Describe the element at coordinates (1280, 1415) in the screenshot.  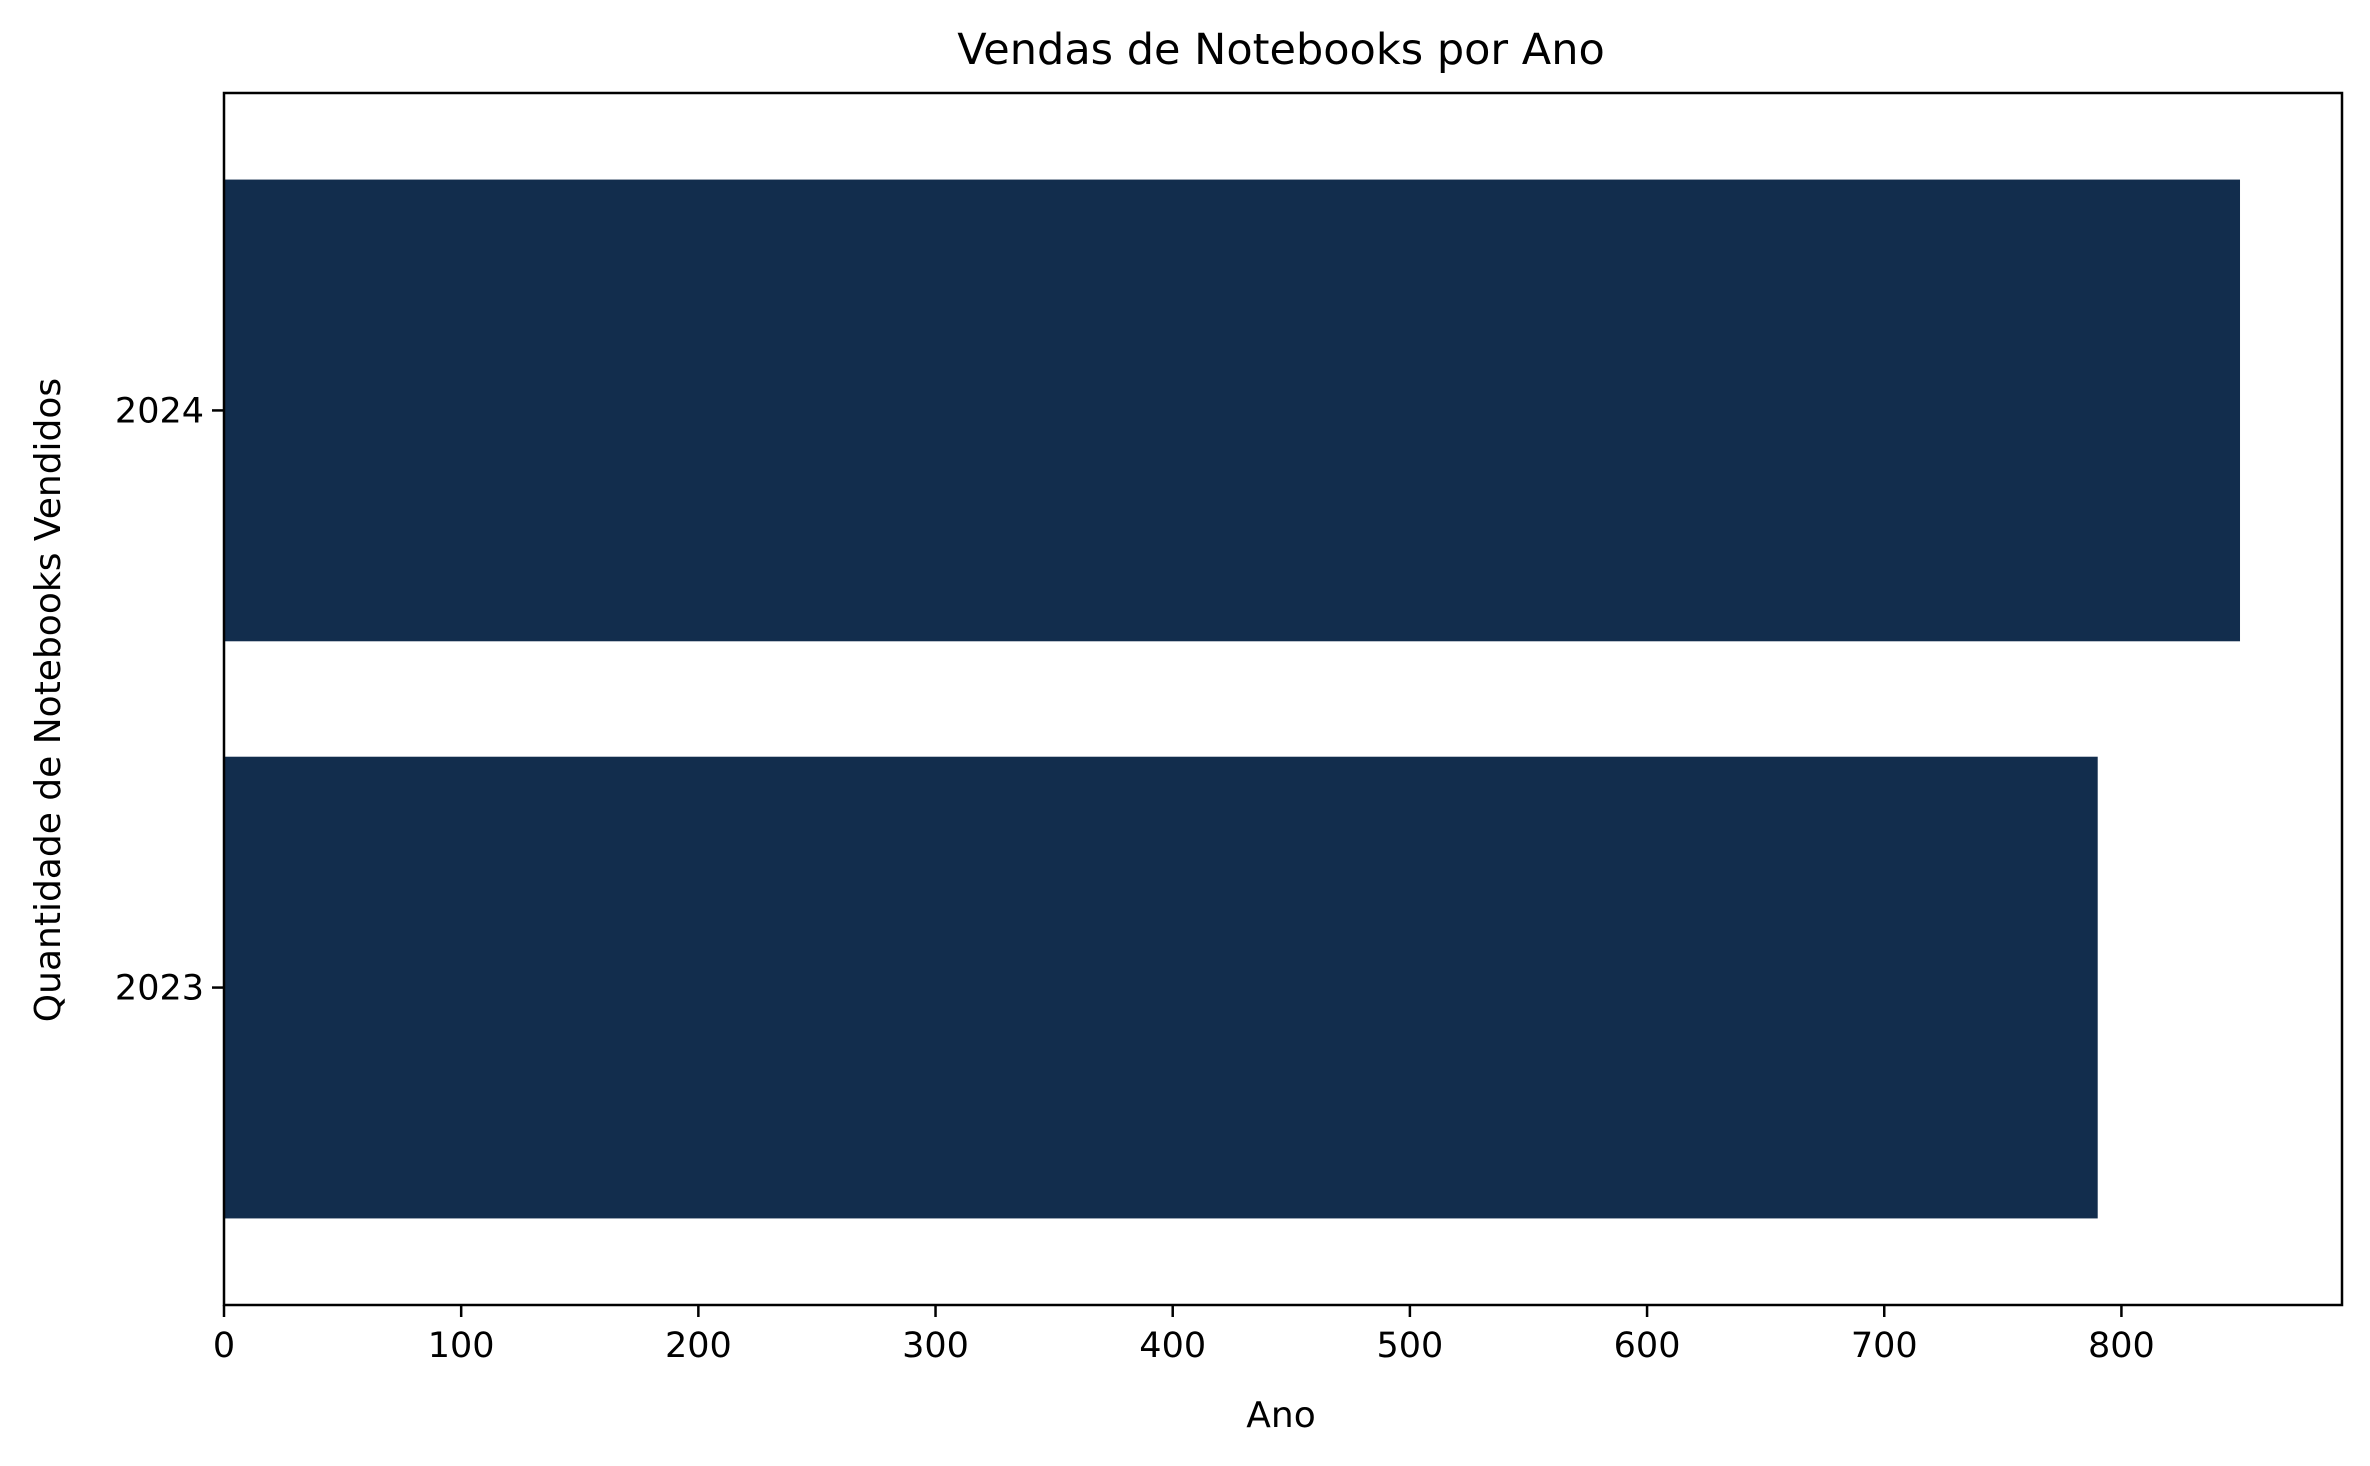
I see `x-axis-label: Ano` at that location.